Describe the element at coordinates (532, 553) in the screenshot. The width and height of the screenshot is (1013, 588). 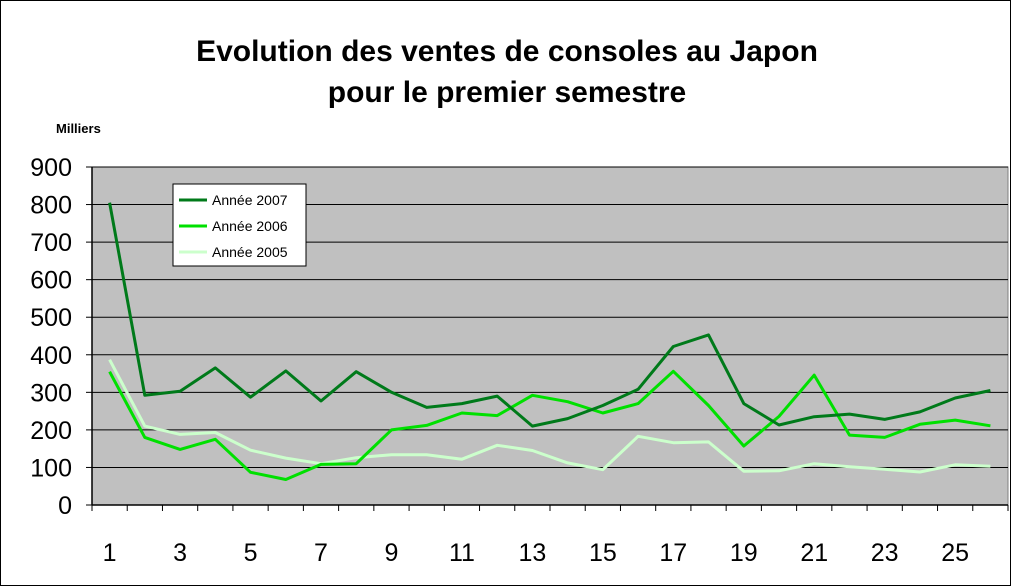
I see `x-tick-label: 13` at that location.